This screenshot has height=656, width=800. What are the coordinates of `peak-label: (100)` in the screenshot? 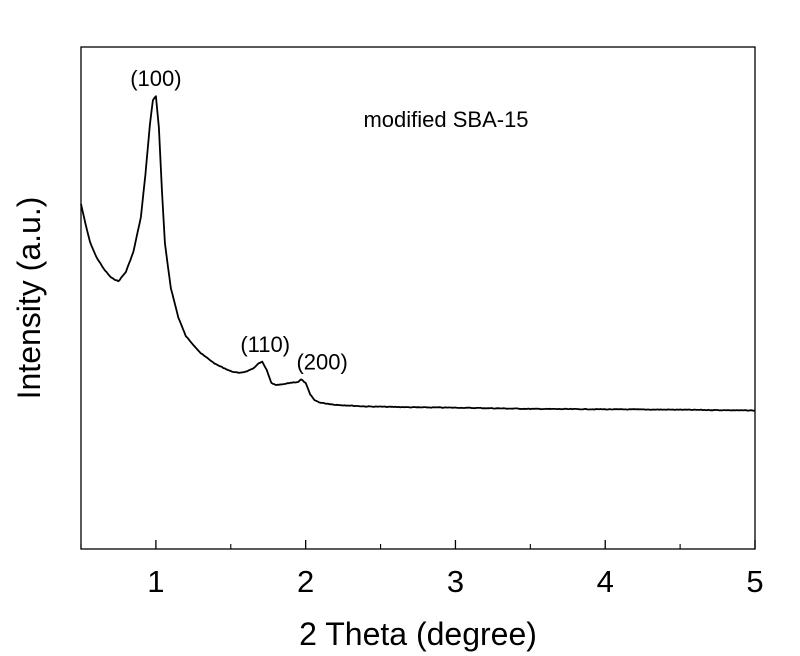 It's located at (155, 78).